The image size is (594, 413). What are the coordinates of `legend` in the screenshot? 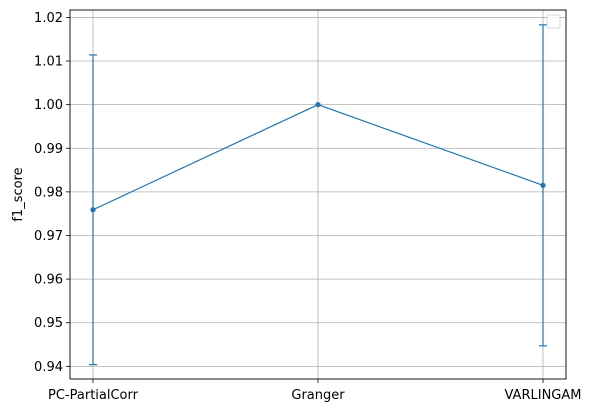 It's located at (553, 21).